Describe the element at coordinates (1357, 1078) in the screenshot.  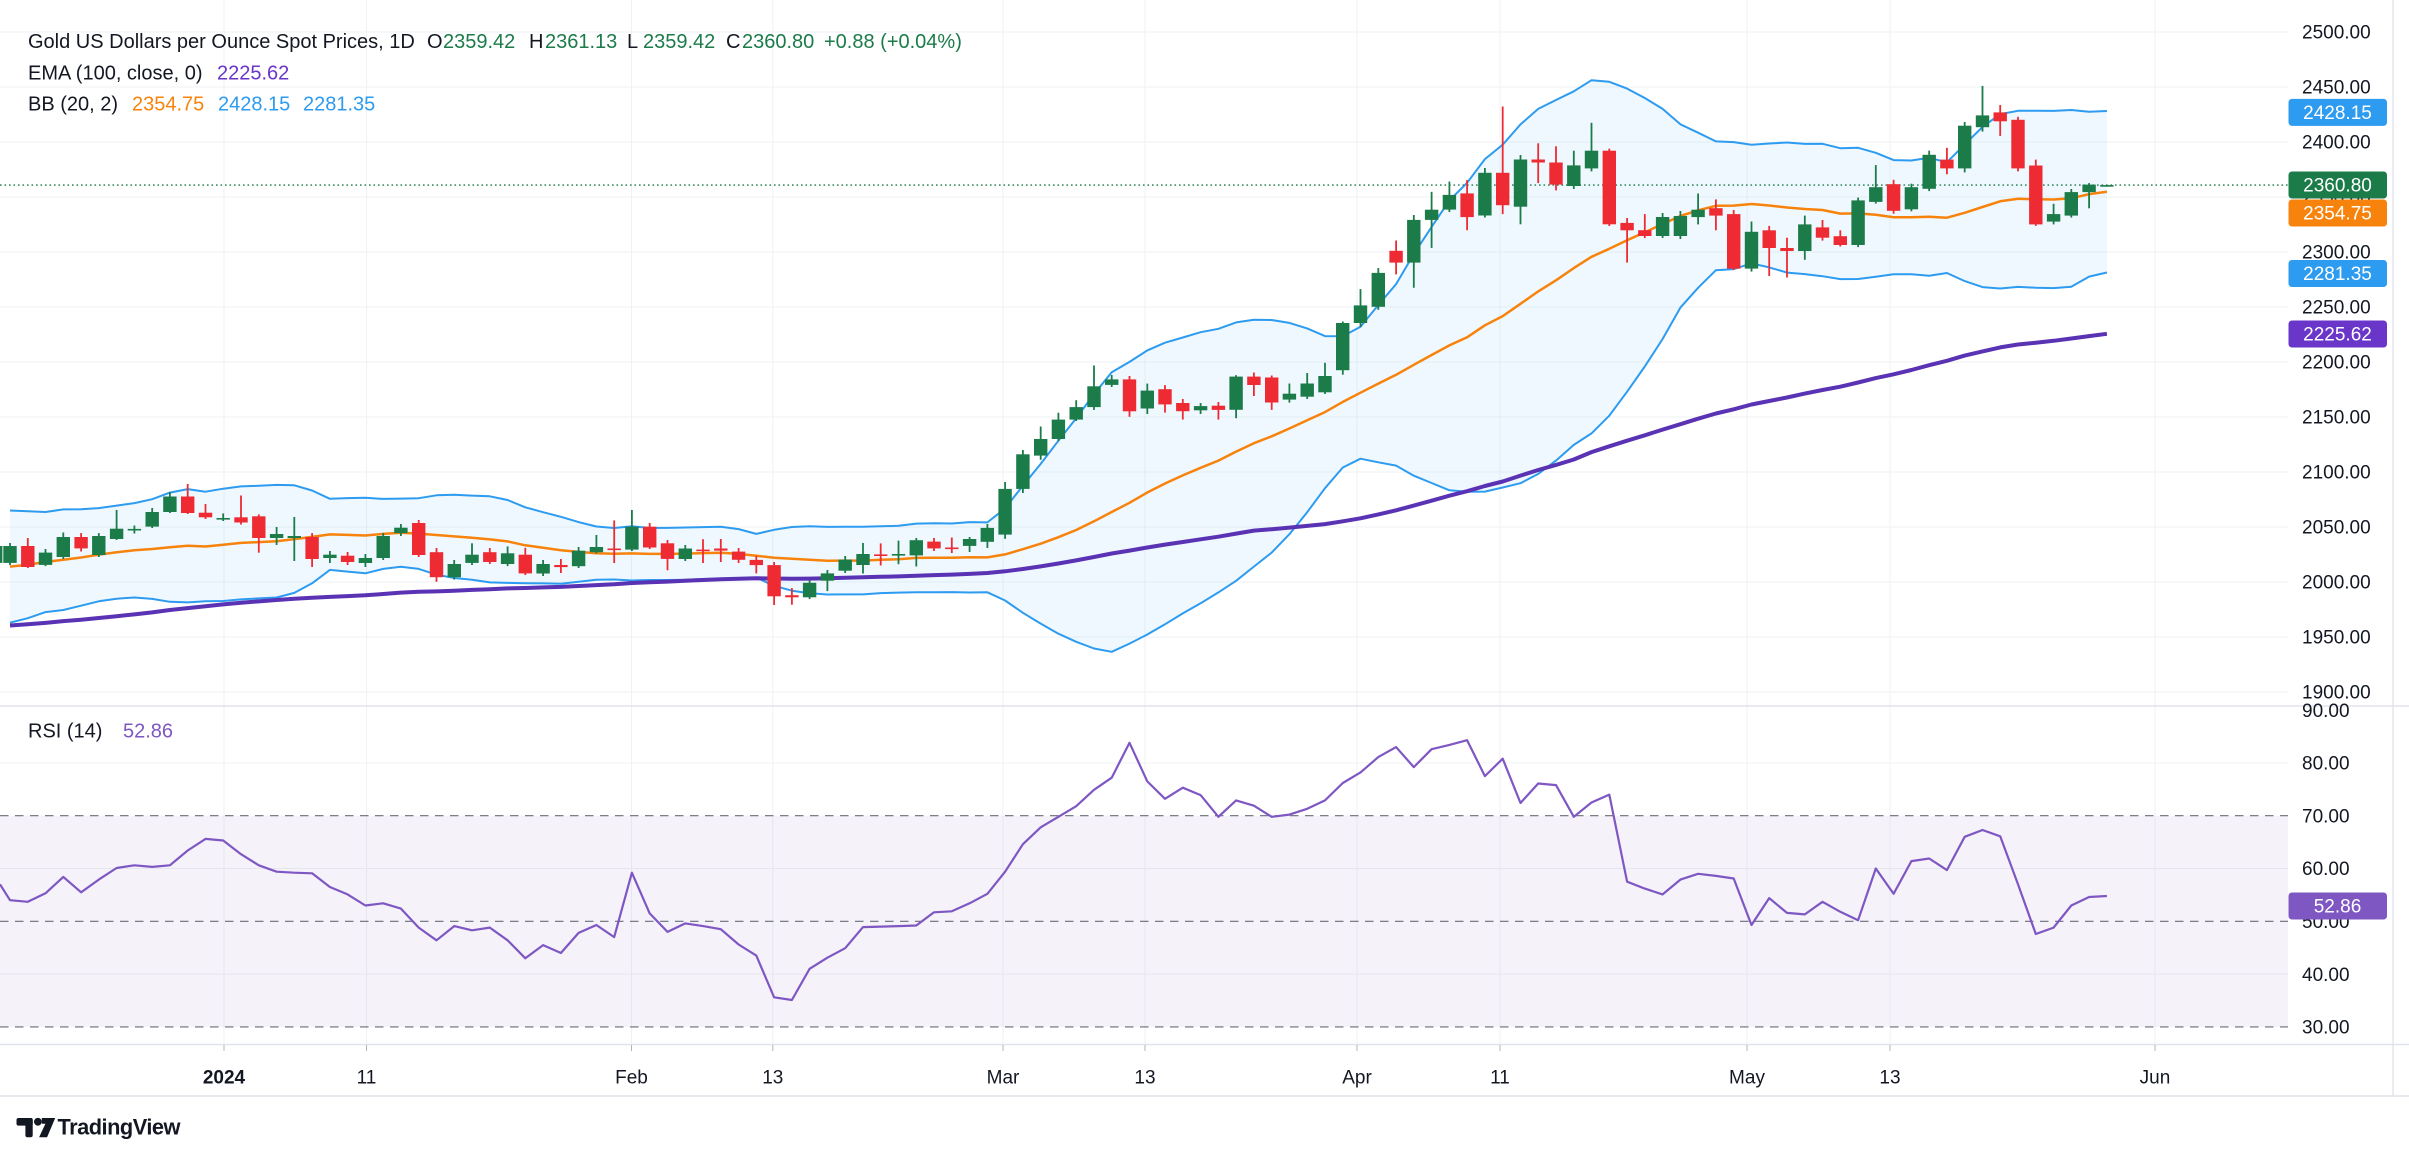
I see `svg-text: Apr` at that location.